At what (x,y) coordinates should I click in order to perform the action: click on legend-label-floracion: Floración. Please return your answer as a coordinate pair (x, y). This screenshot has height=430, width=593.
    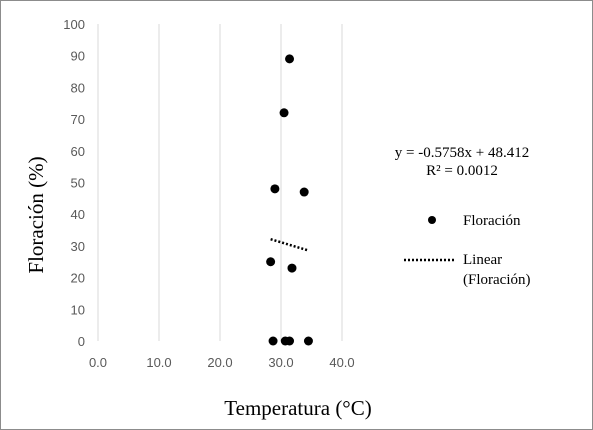
    Looking at the image, I should click on (492, 221).